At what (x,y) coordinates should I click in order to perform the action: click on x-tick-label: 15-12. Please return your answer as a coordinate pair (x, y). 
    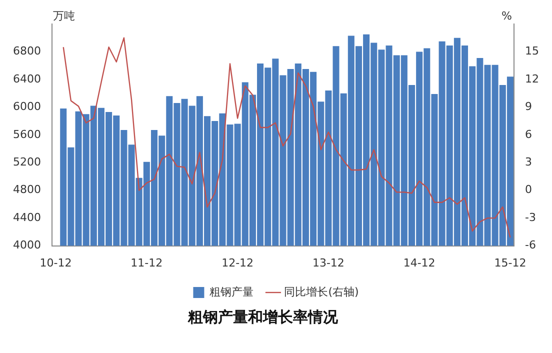
    Looking at the image, I should click on (510, 263).